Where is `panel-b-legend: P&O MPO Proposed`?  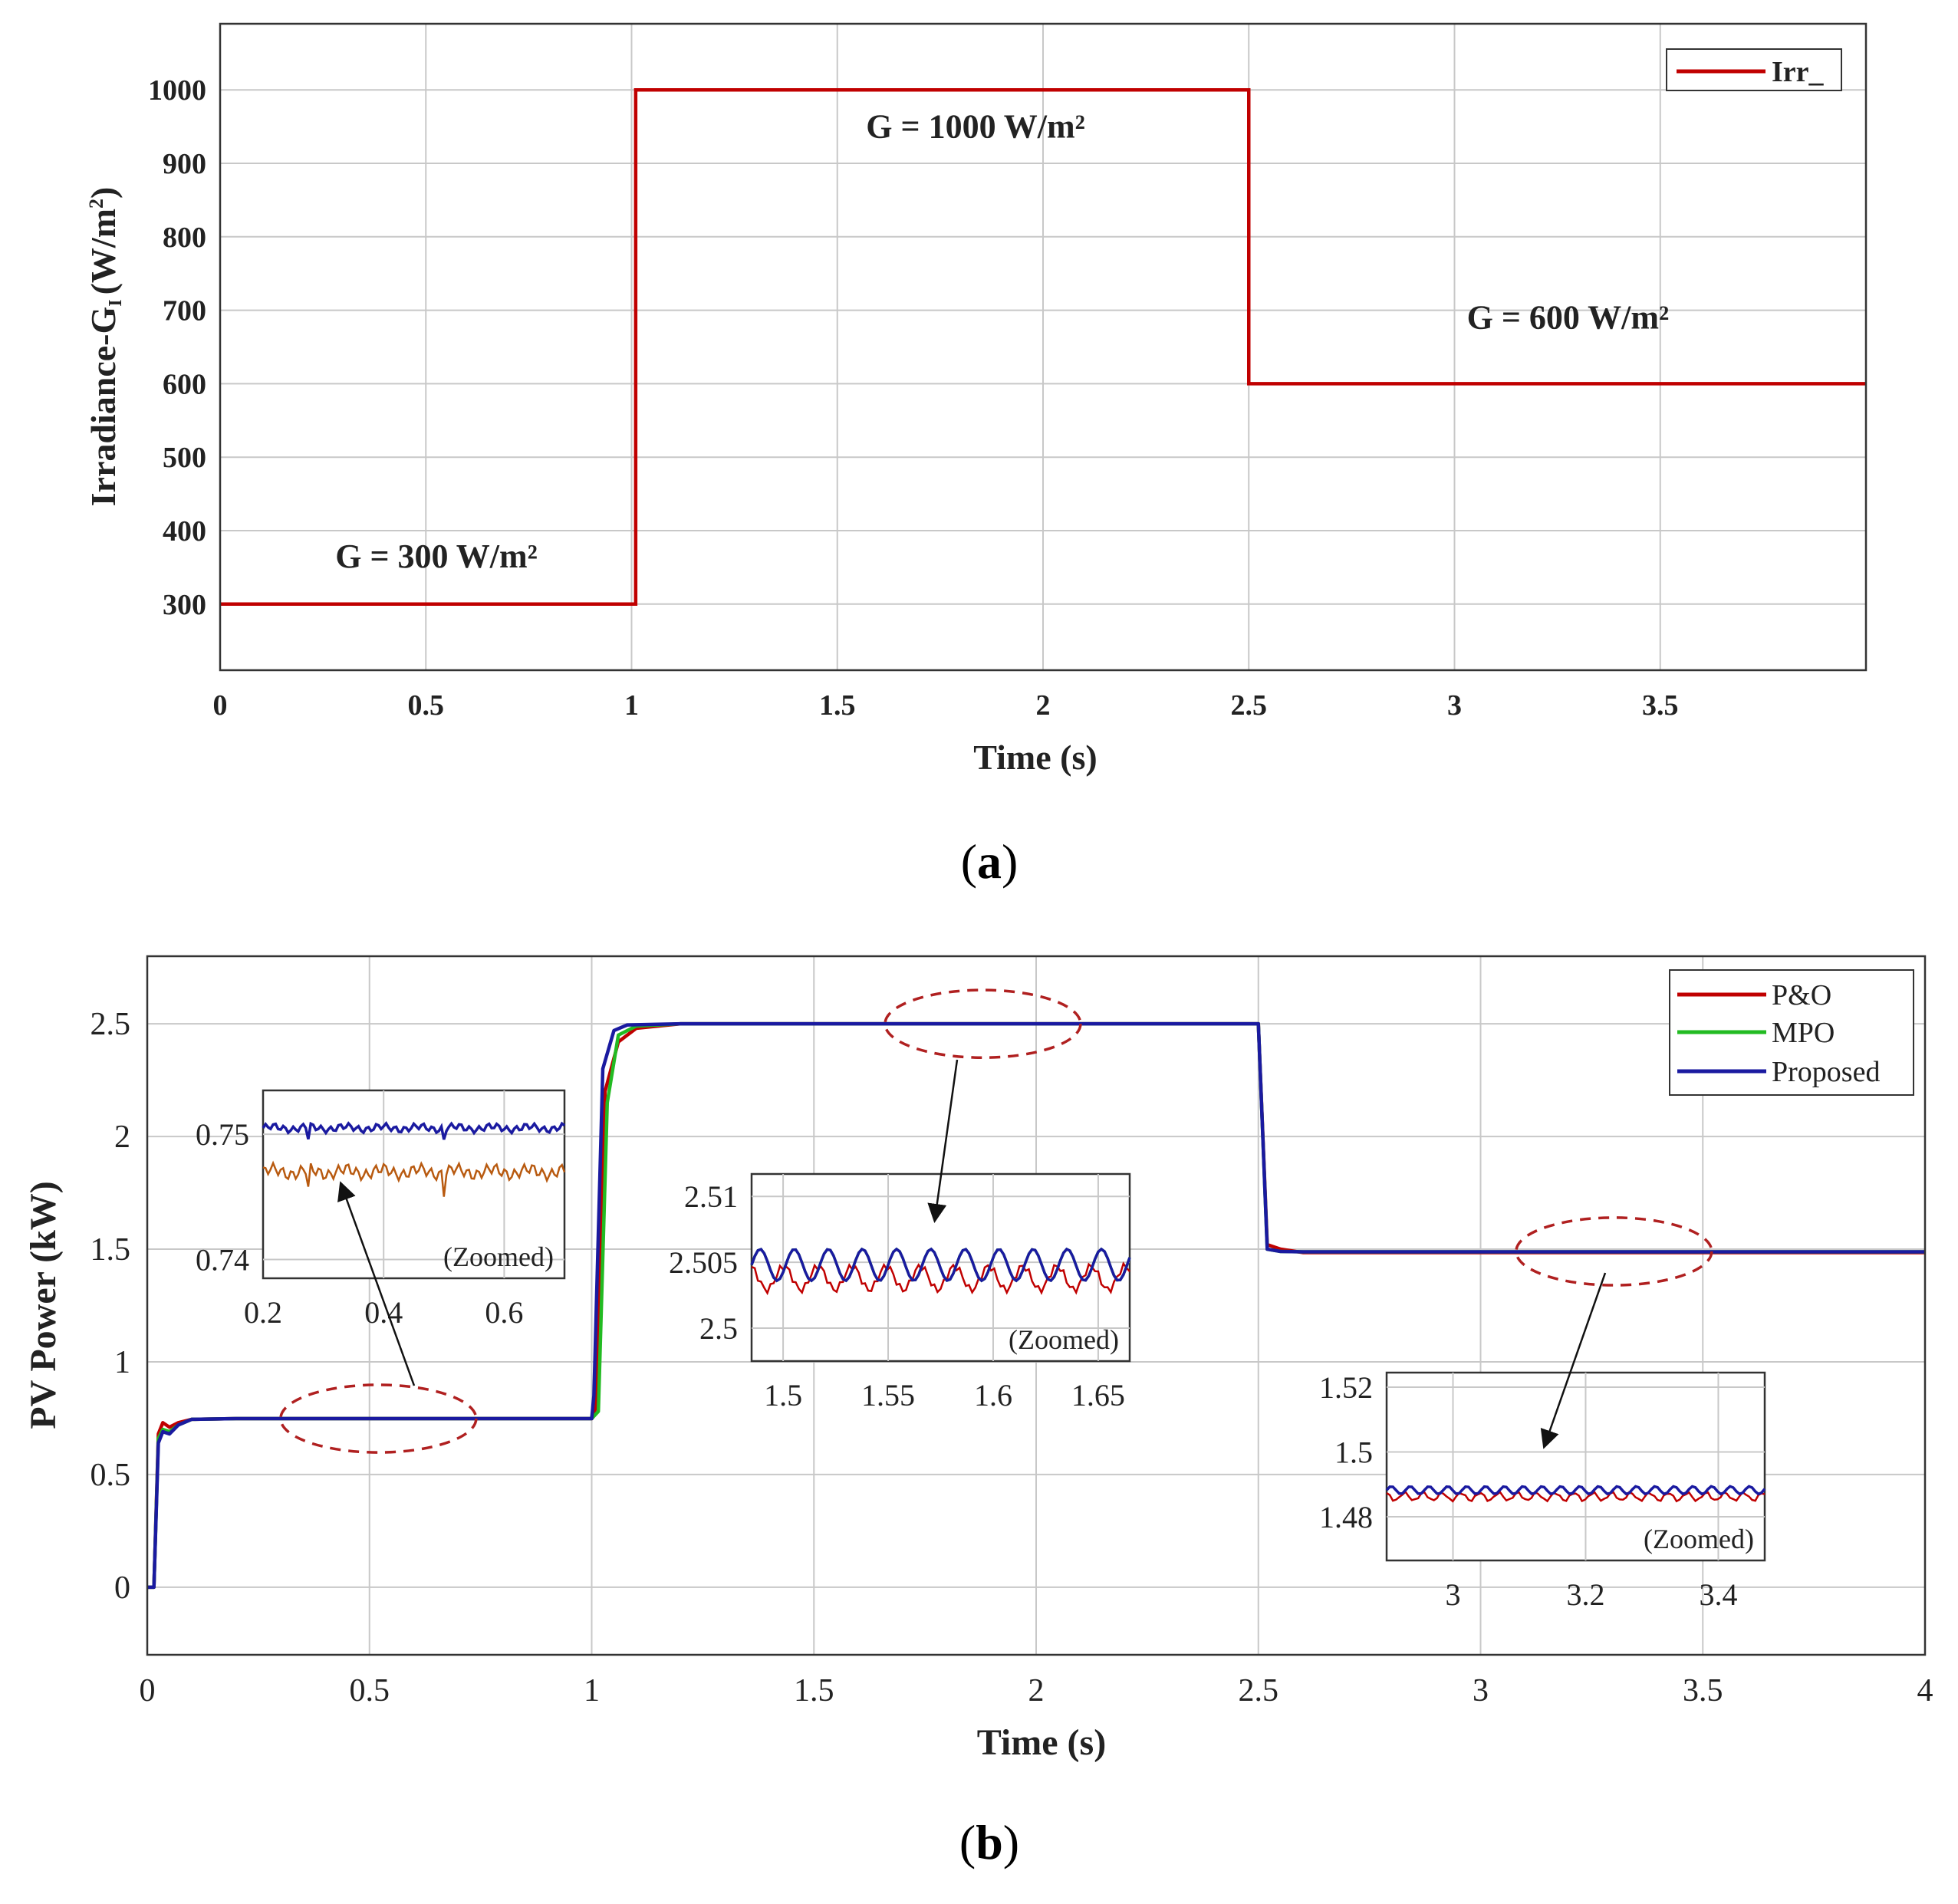 panel-b-legend: P&O MPO Proposed is located at coordinates (1791, 1032).